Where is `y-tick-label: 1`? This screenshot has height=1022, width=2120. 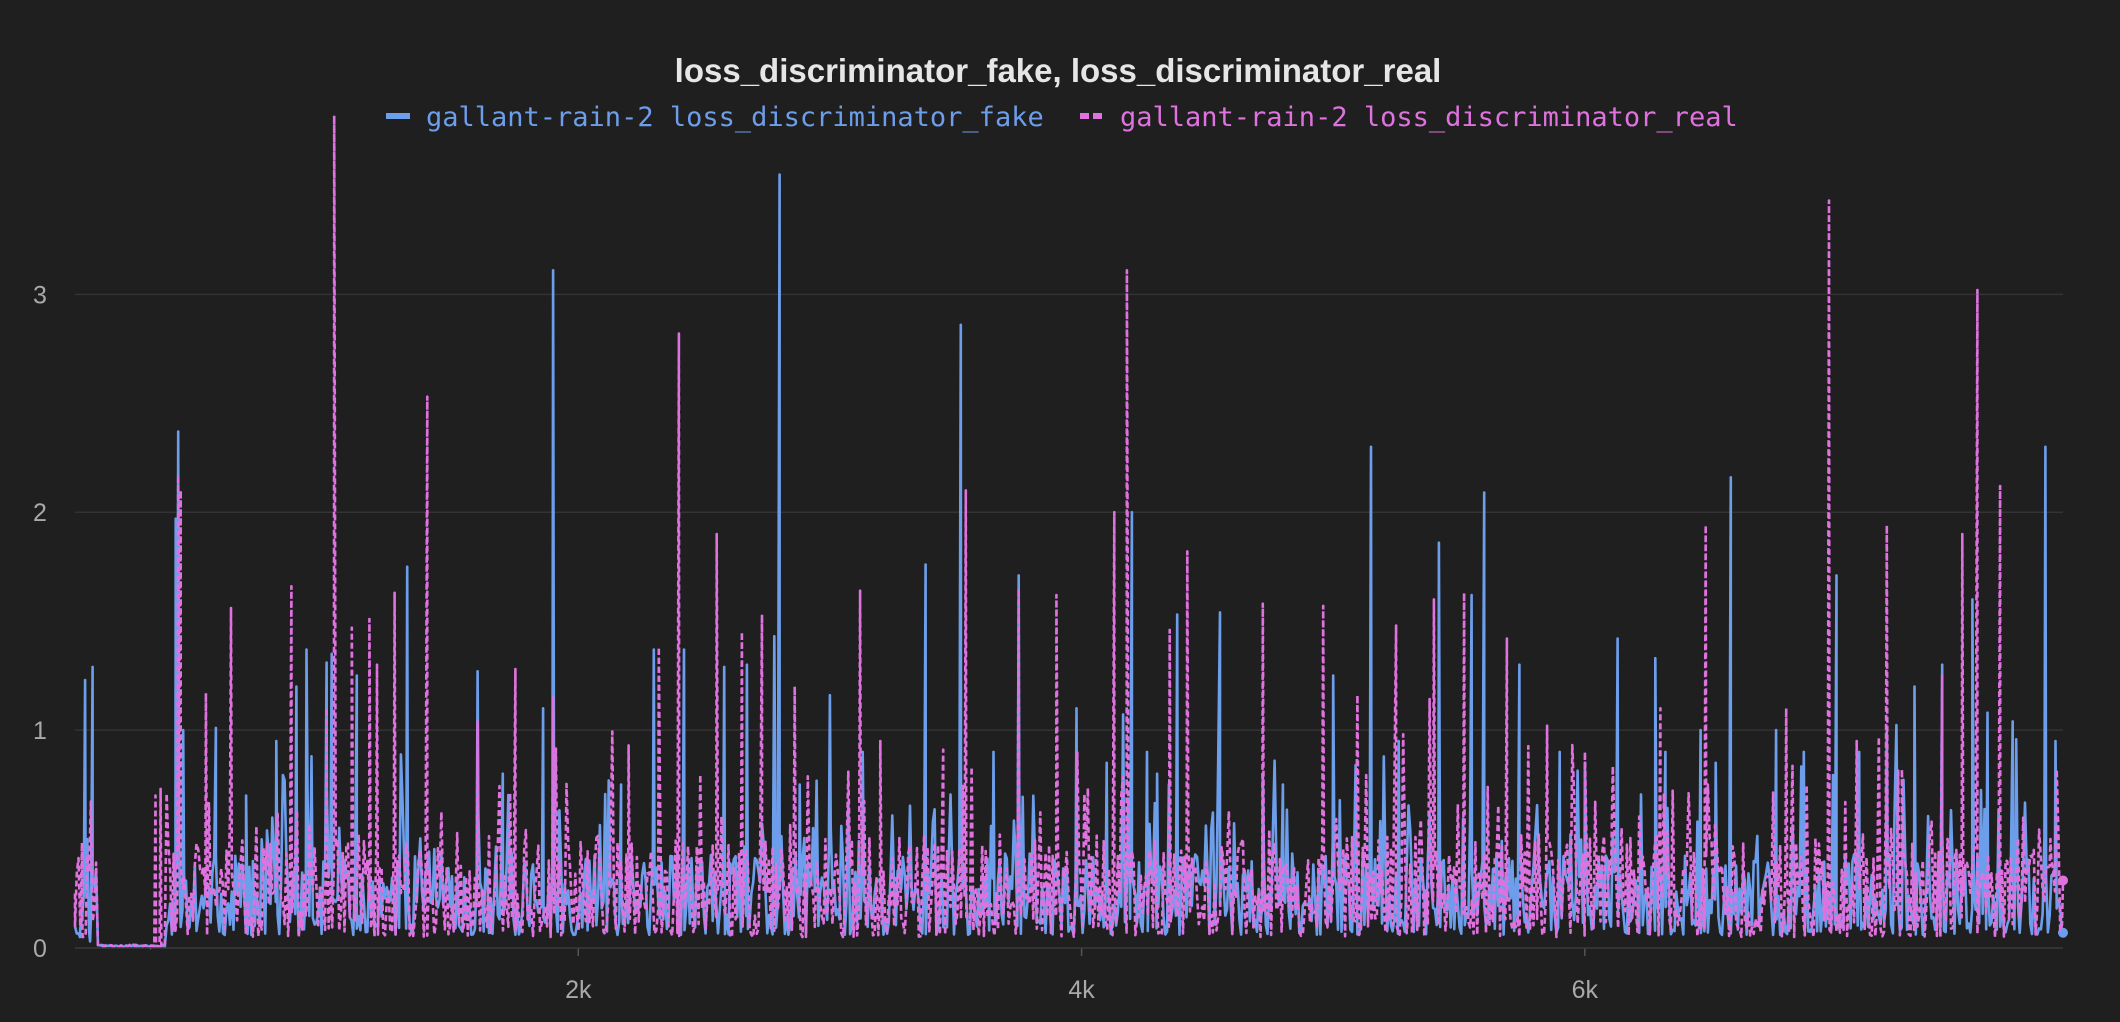
y-tick-label: 1 is located at coordinates (40, 731).